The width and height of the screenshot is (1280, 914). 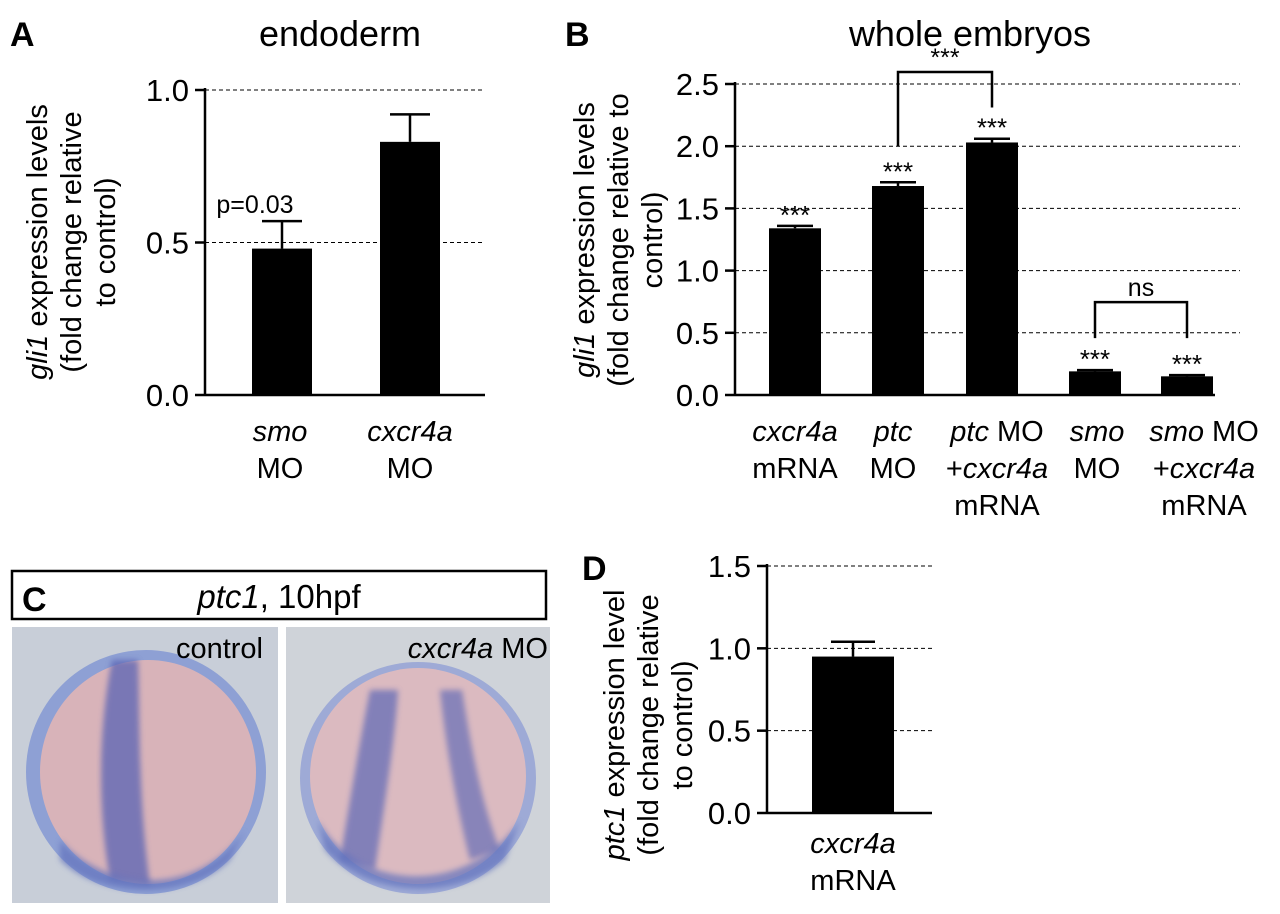 I want to click on panel-c-header: ptc1, 10hpf, so click(x=278, y=596).